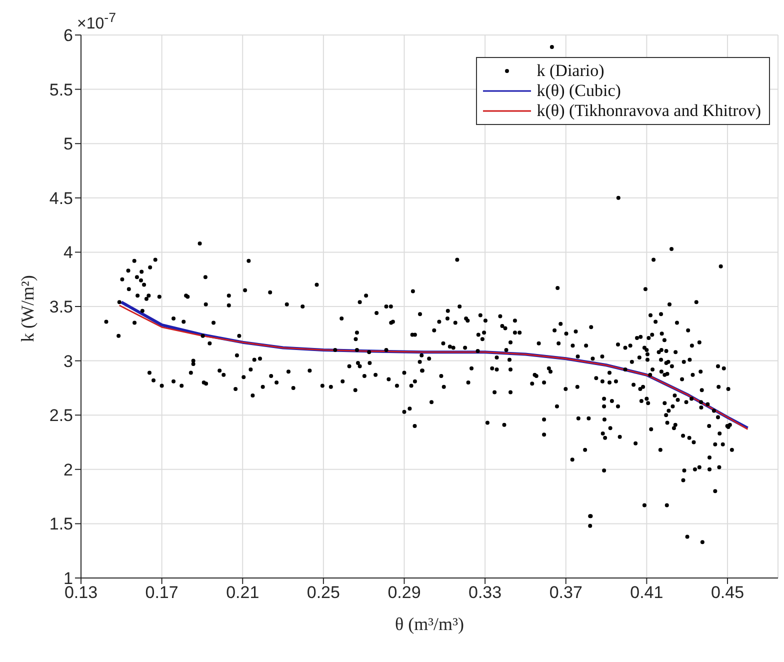 This screenshot has height=662, width=784. I want to click on y-tick-label: 4, so click(68, 252).